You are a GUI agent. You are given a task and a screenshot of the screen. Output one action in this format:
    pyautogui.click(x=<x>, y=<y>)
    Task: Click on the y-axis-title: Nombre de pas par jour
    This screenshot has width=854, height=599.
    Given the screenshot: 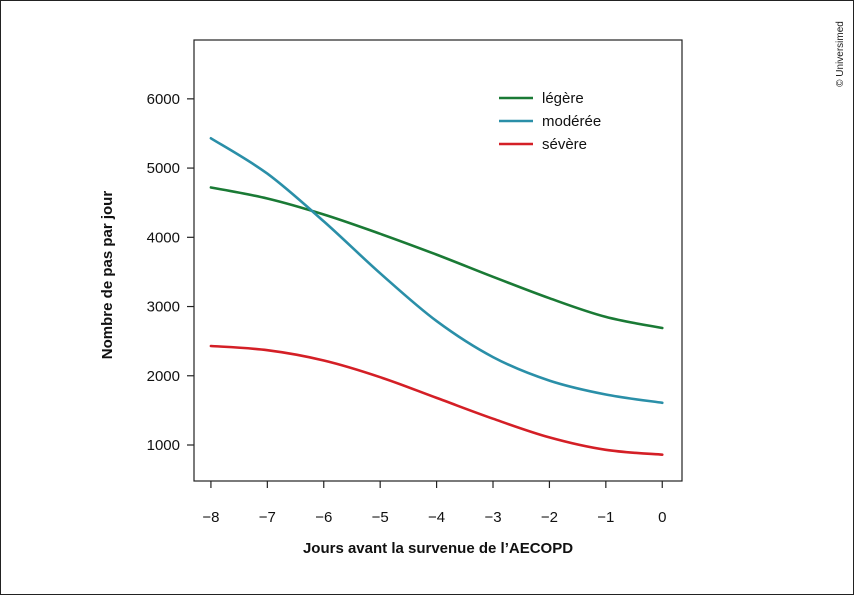 What is the action you would take?
    pyautogui.click(x=107, y=275)
    